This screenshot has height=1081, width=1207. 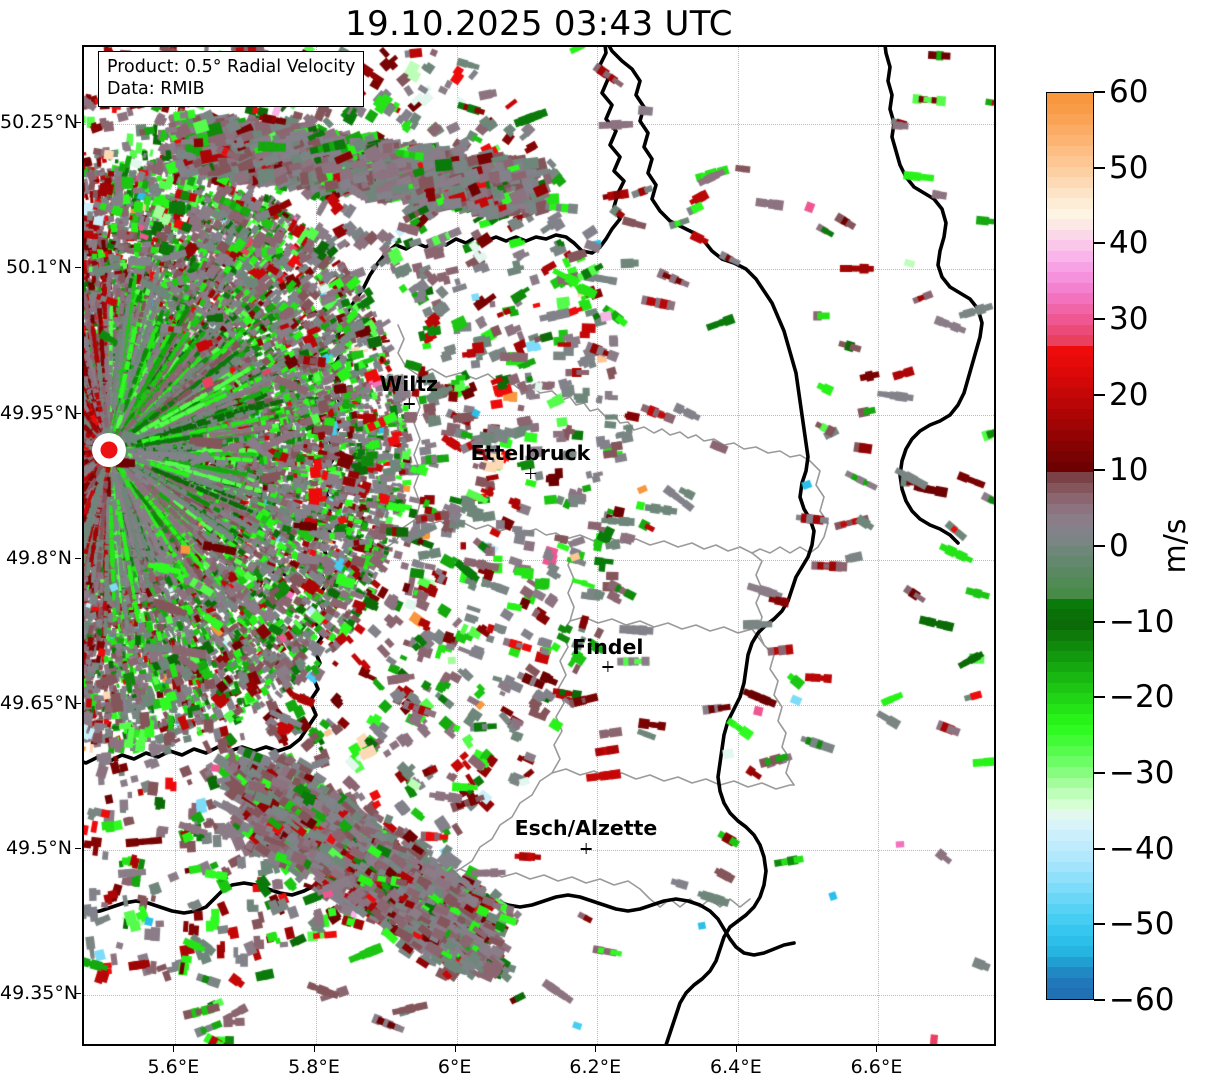 What do you see at coordinates (1129, 394) in the screenshot?
I see `colorbar-tick-label: 20` at bounding box center [1129, 394].